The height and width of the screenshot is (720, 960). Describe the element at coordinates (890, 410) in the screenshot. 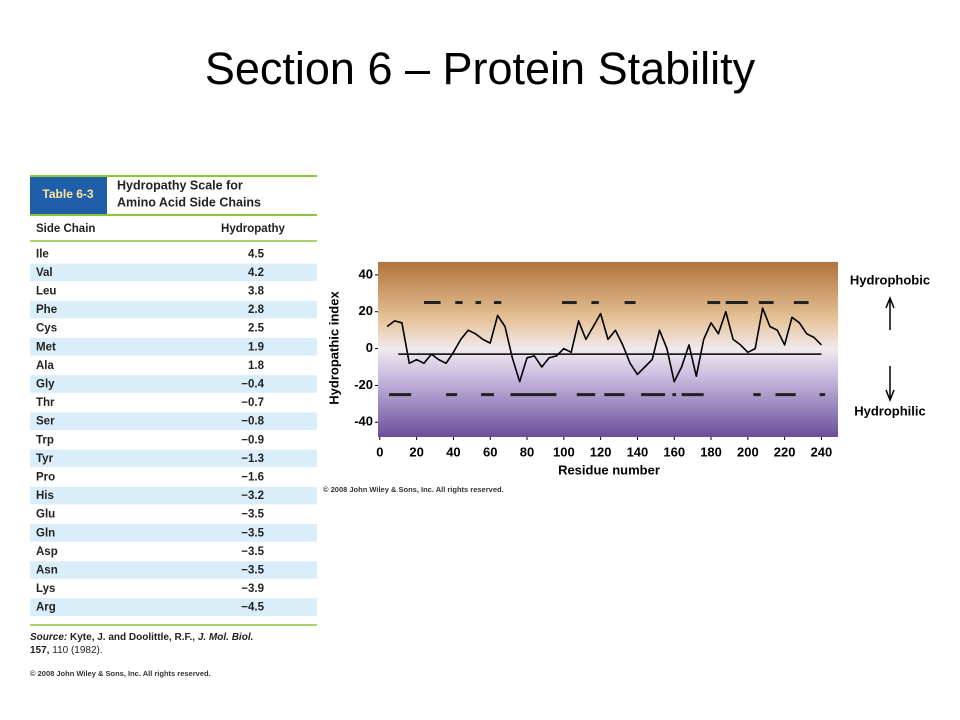

I see `annotation: Hydrophilic` at that location.